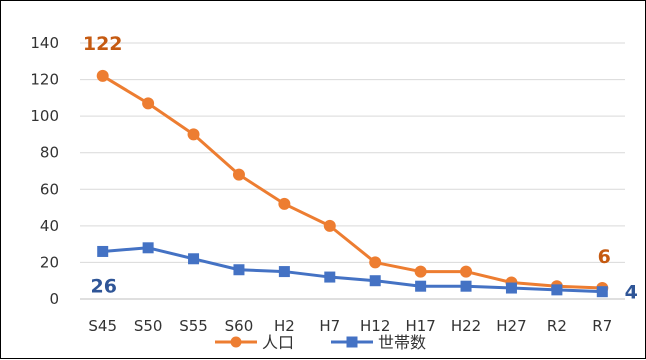 The height and width of the screenshot is (360, 646). Describe the element at coordinates (54, 299) in the screenshot. I see `y-tick-label: 0` at that location.